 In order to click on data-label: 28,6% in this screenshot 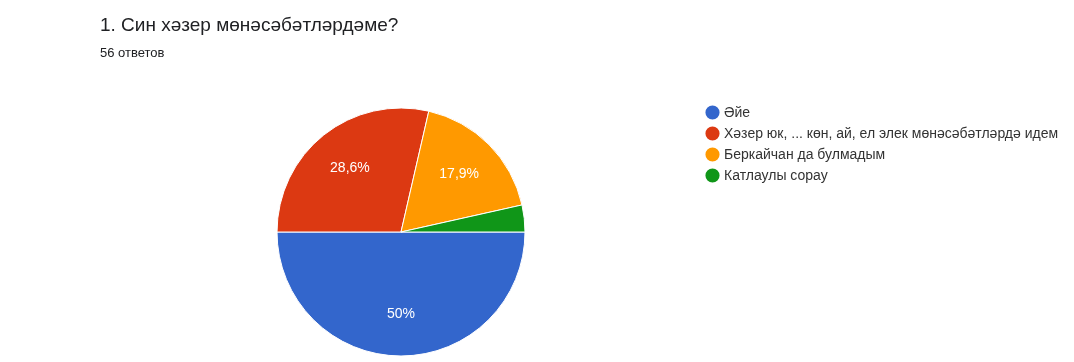, I will do `click(350, 166)`.